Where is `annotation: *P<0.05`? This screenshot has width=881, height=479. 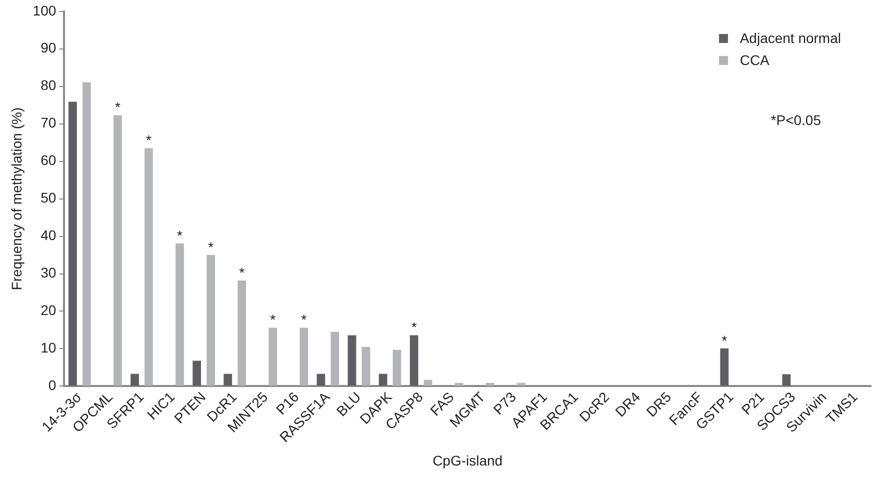
annotation: *P<0.05 is located at coordinates (795, 120).